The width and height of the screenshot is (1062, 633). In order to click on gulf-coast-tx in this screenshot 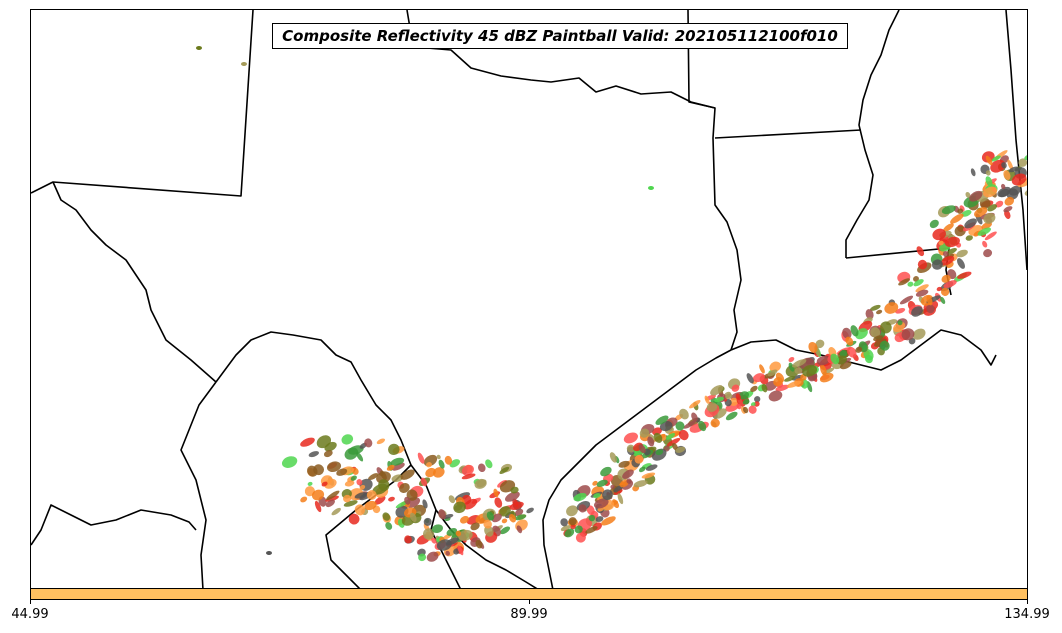, I will do `click(637, 468)`.